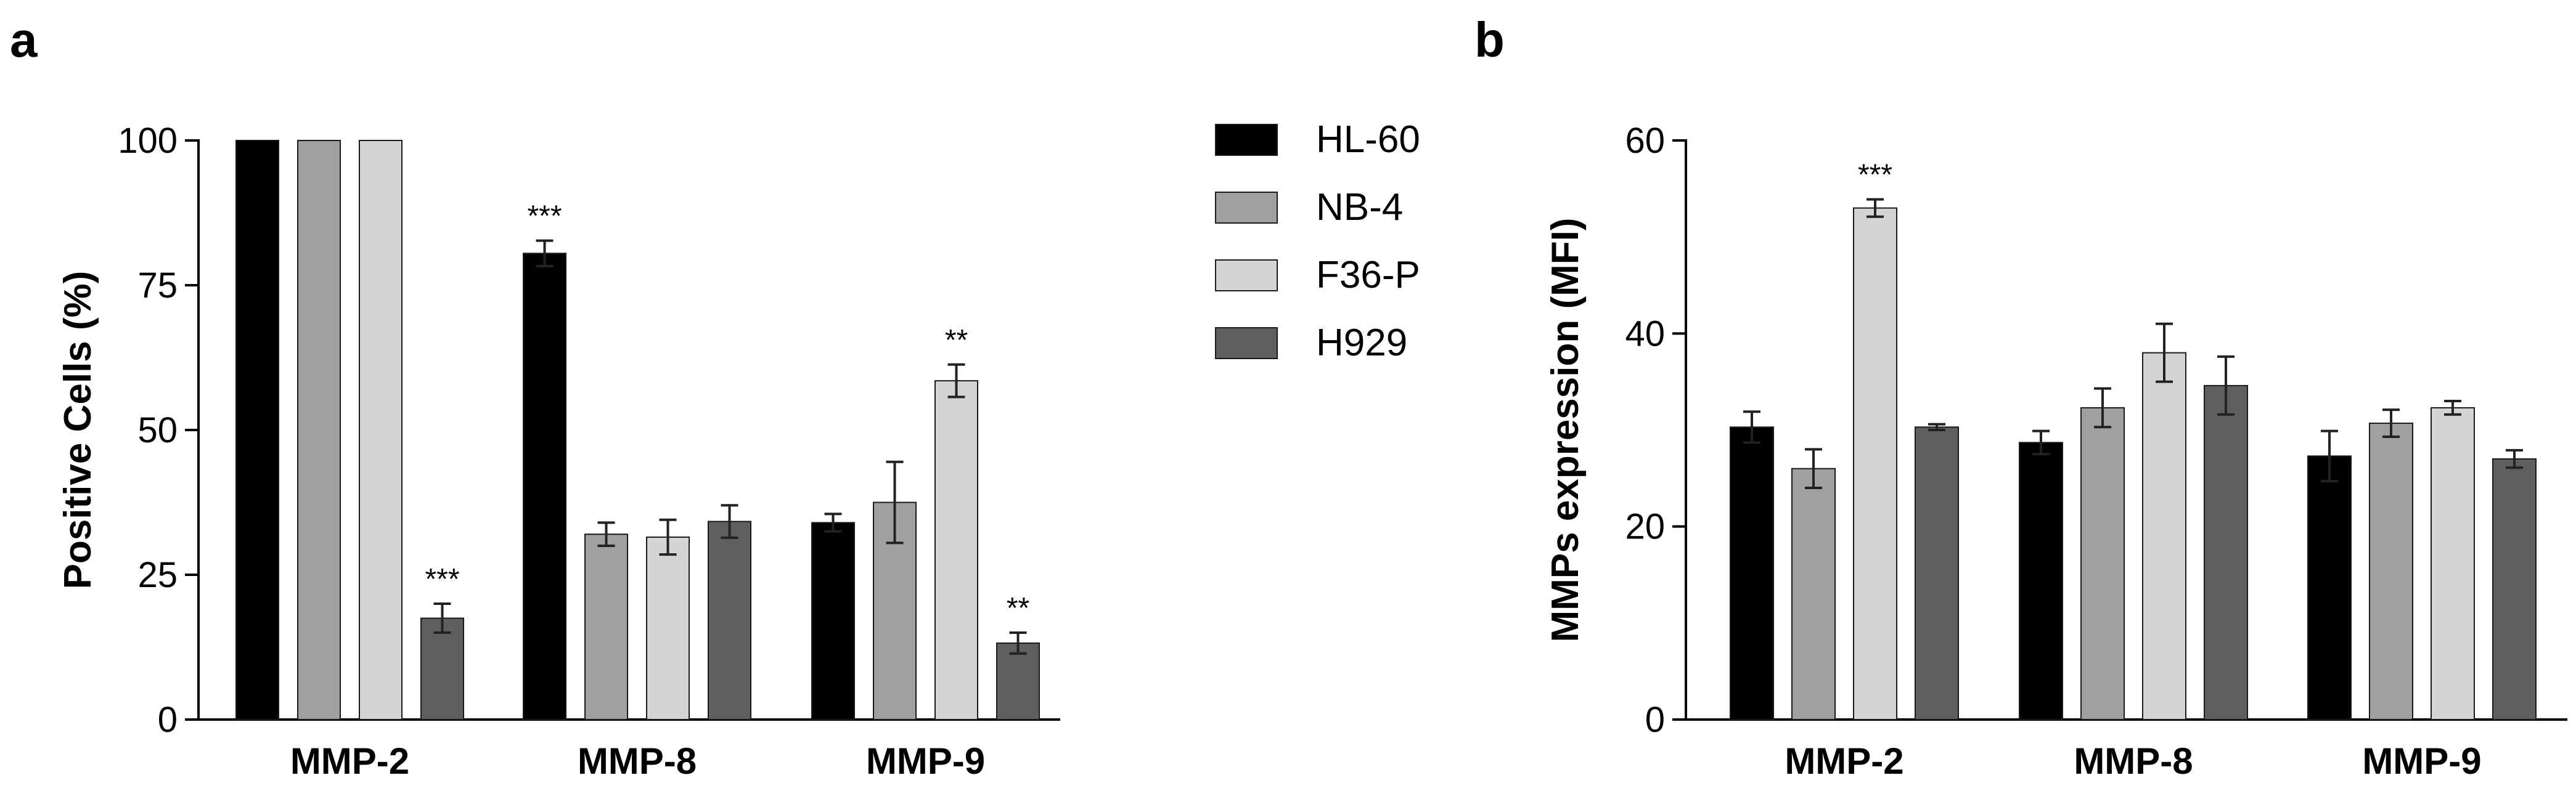  I want to click on y-tick-label: 75, so click(157, 286).